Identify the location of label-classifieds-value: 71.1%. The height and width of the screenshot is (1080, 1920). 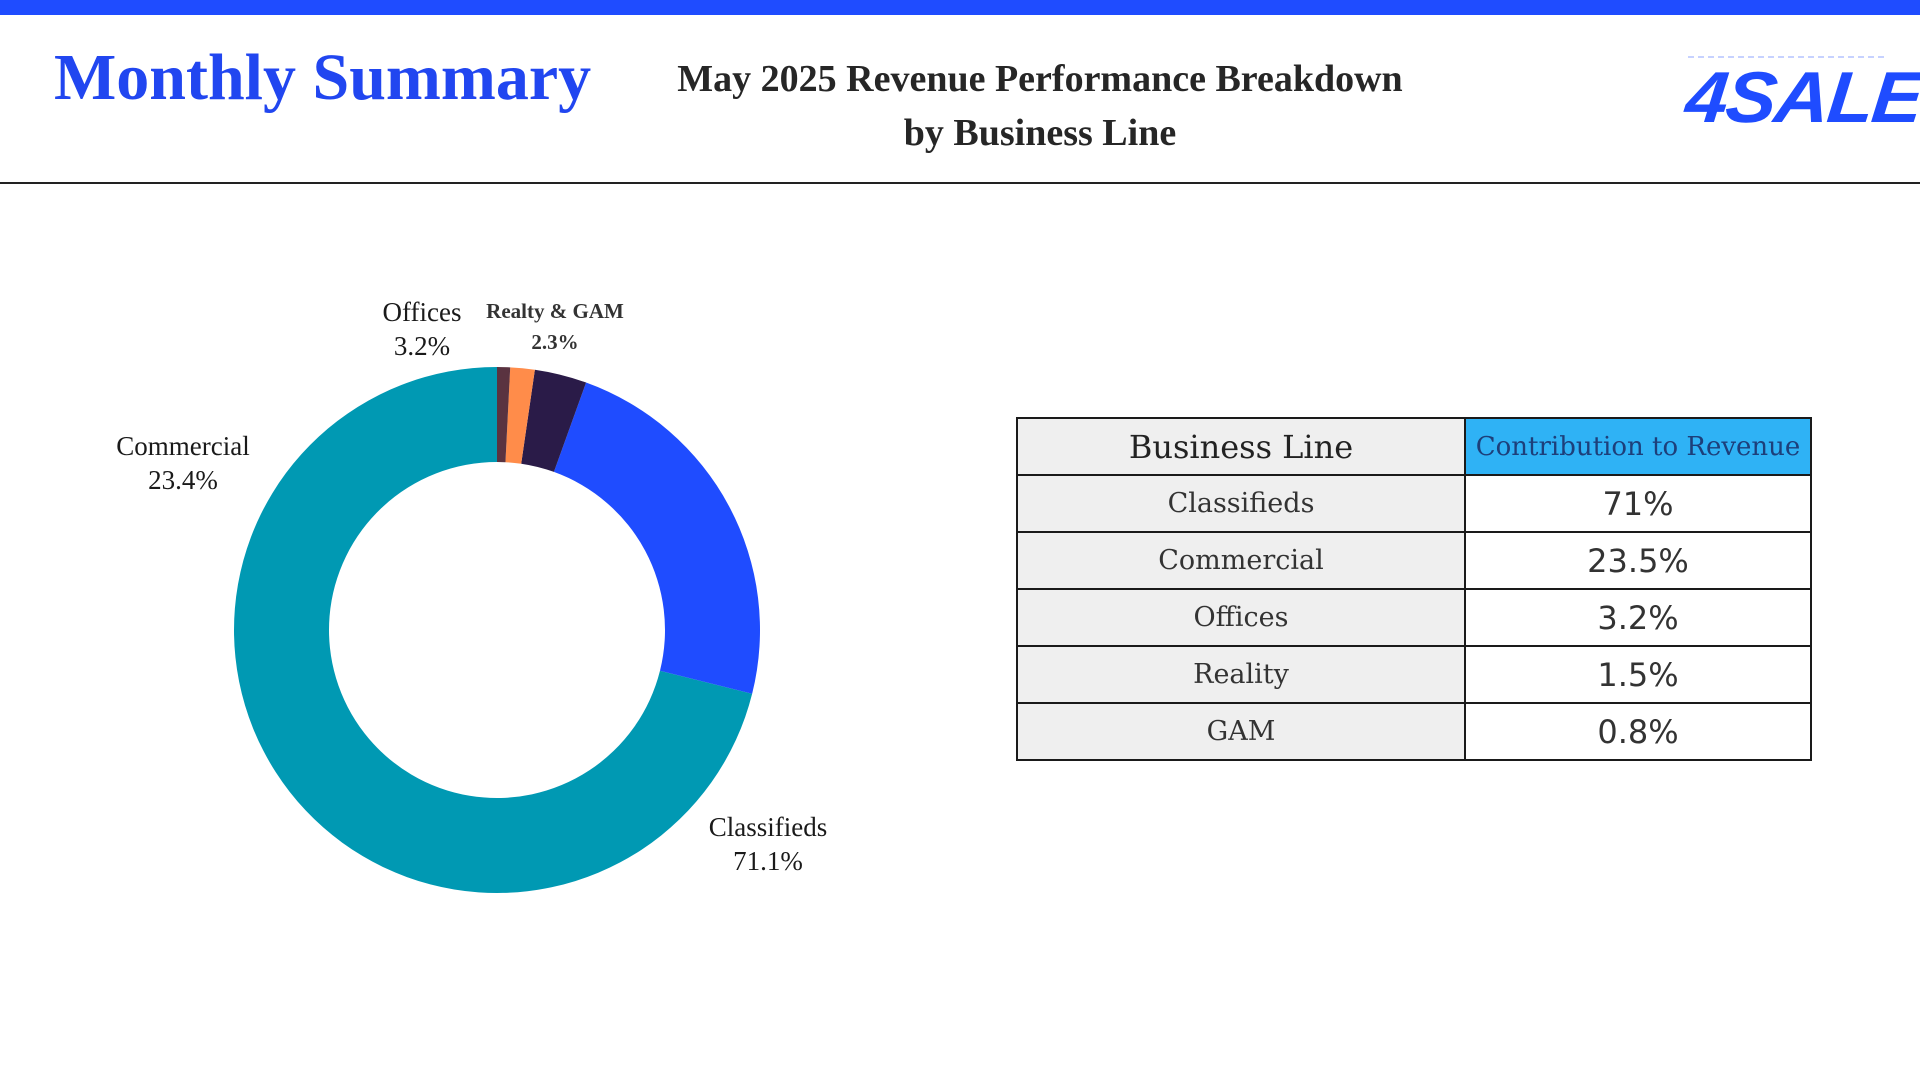
(768, 861).